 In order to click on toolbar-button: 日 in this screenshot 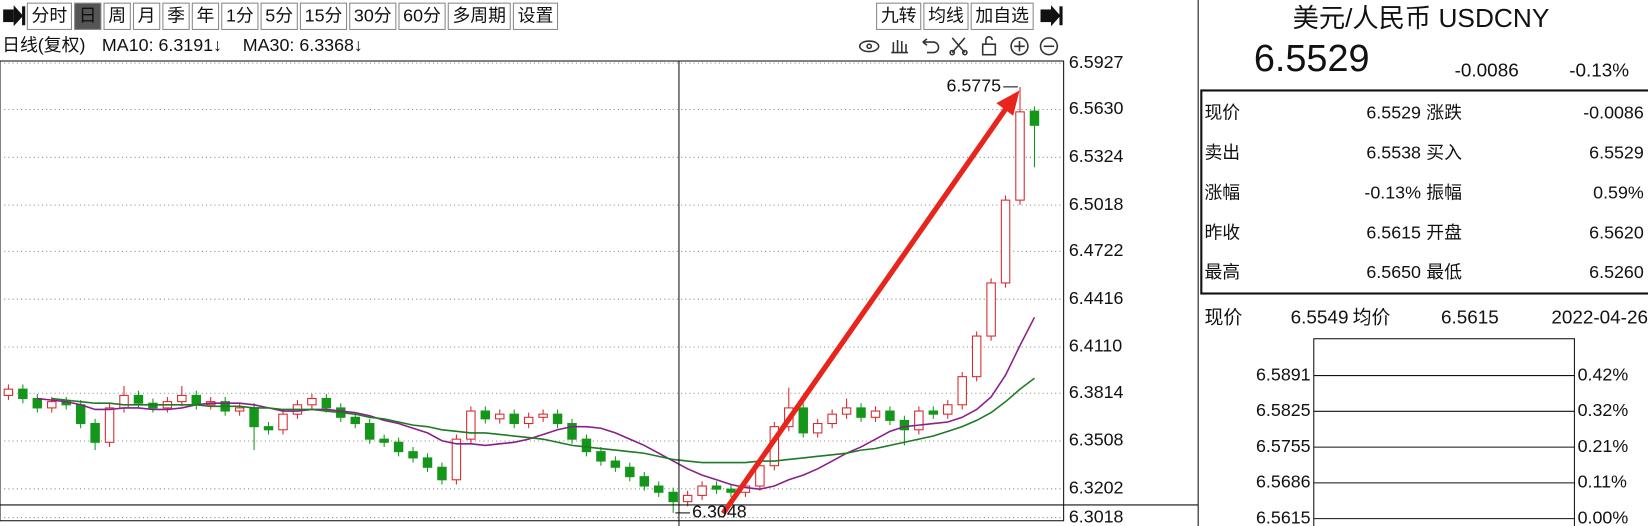, I will do `click(88, 16)`.